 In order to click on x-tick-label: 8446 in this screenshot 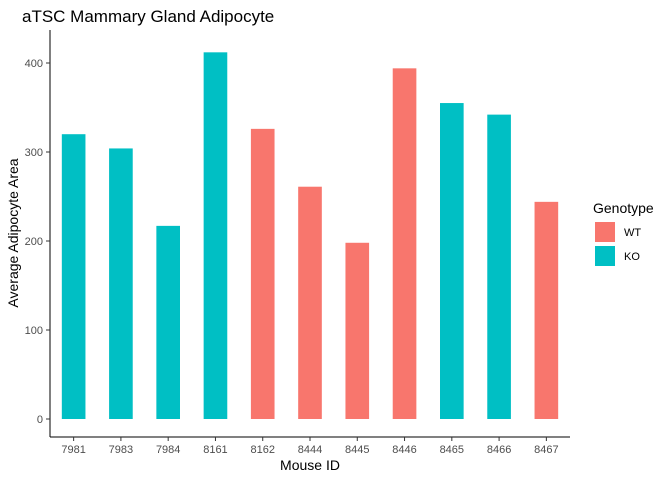, I will do `click(404, 450)`.